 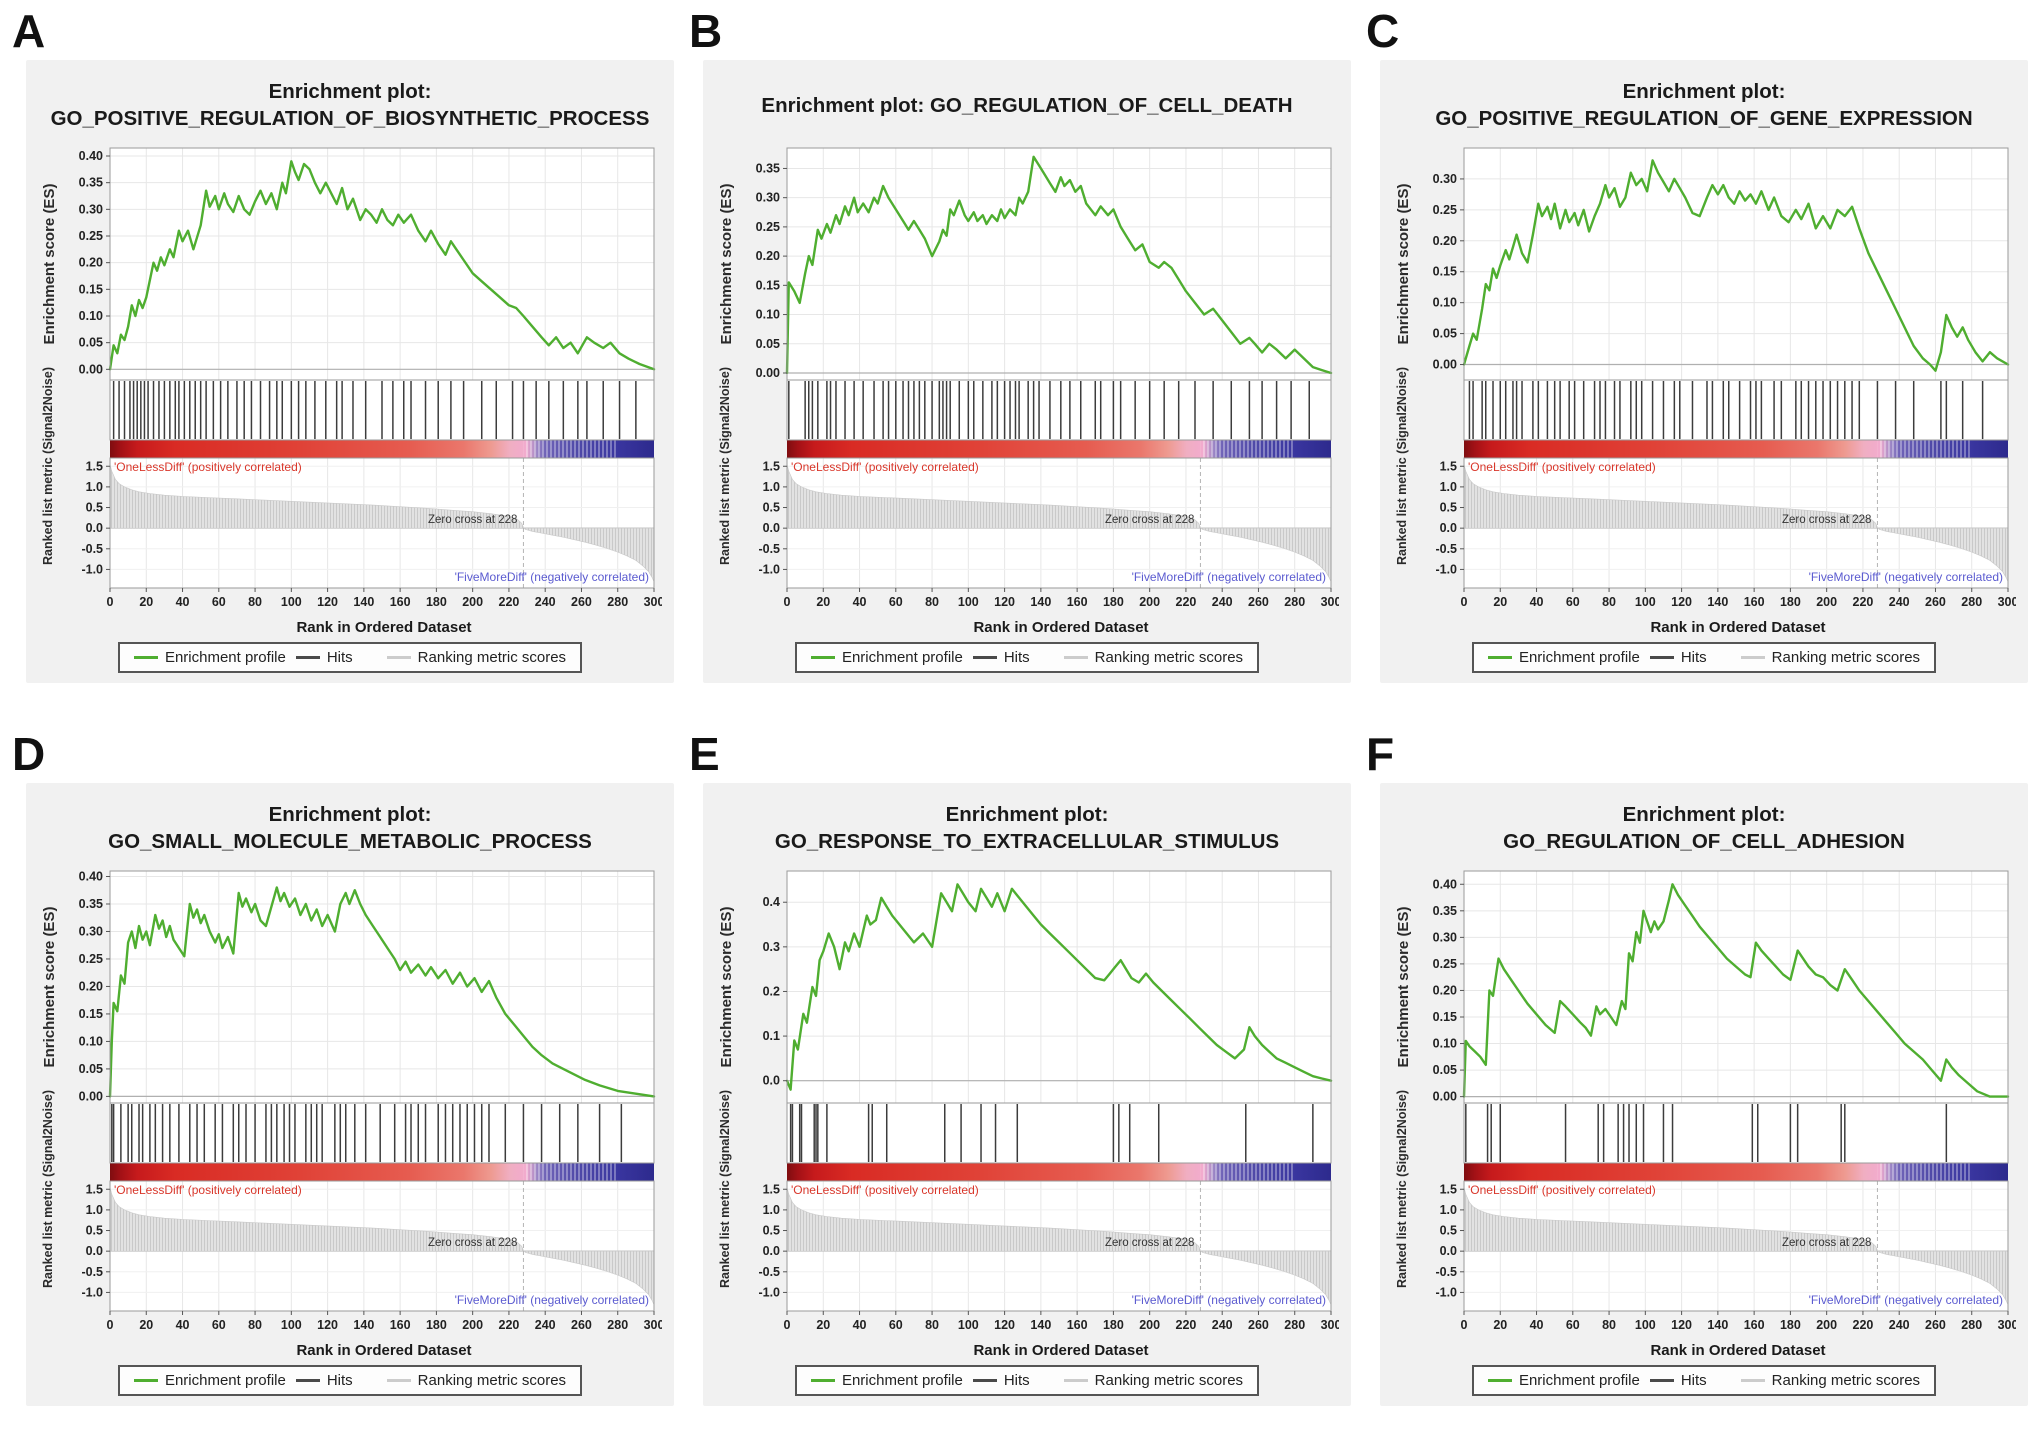 I want to click on x-tick-label: 300, so click(x=1330, y=602).